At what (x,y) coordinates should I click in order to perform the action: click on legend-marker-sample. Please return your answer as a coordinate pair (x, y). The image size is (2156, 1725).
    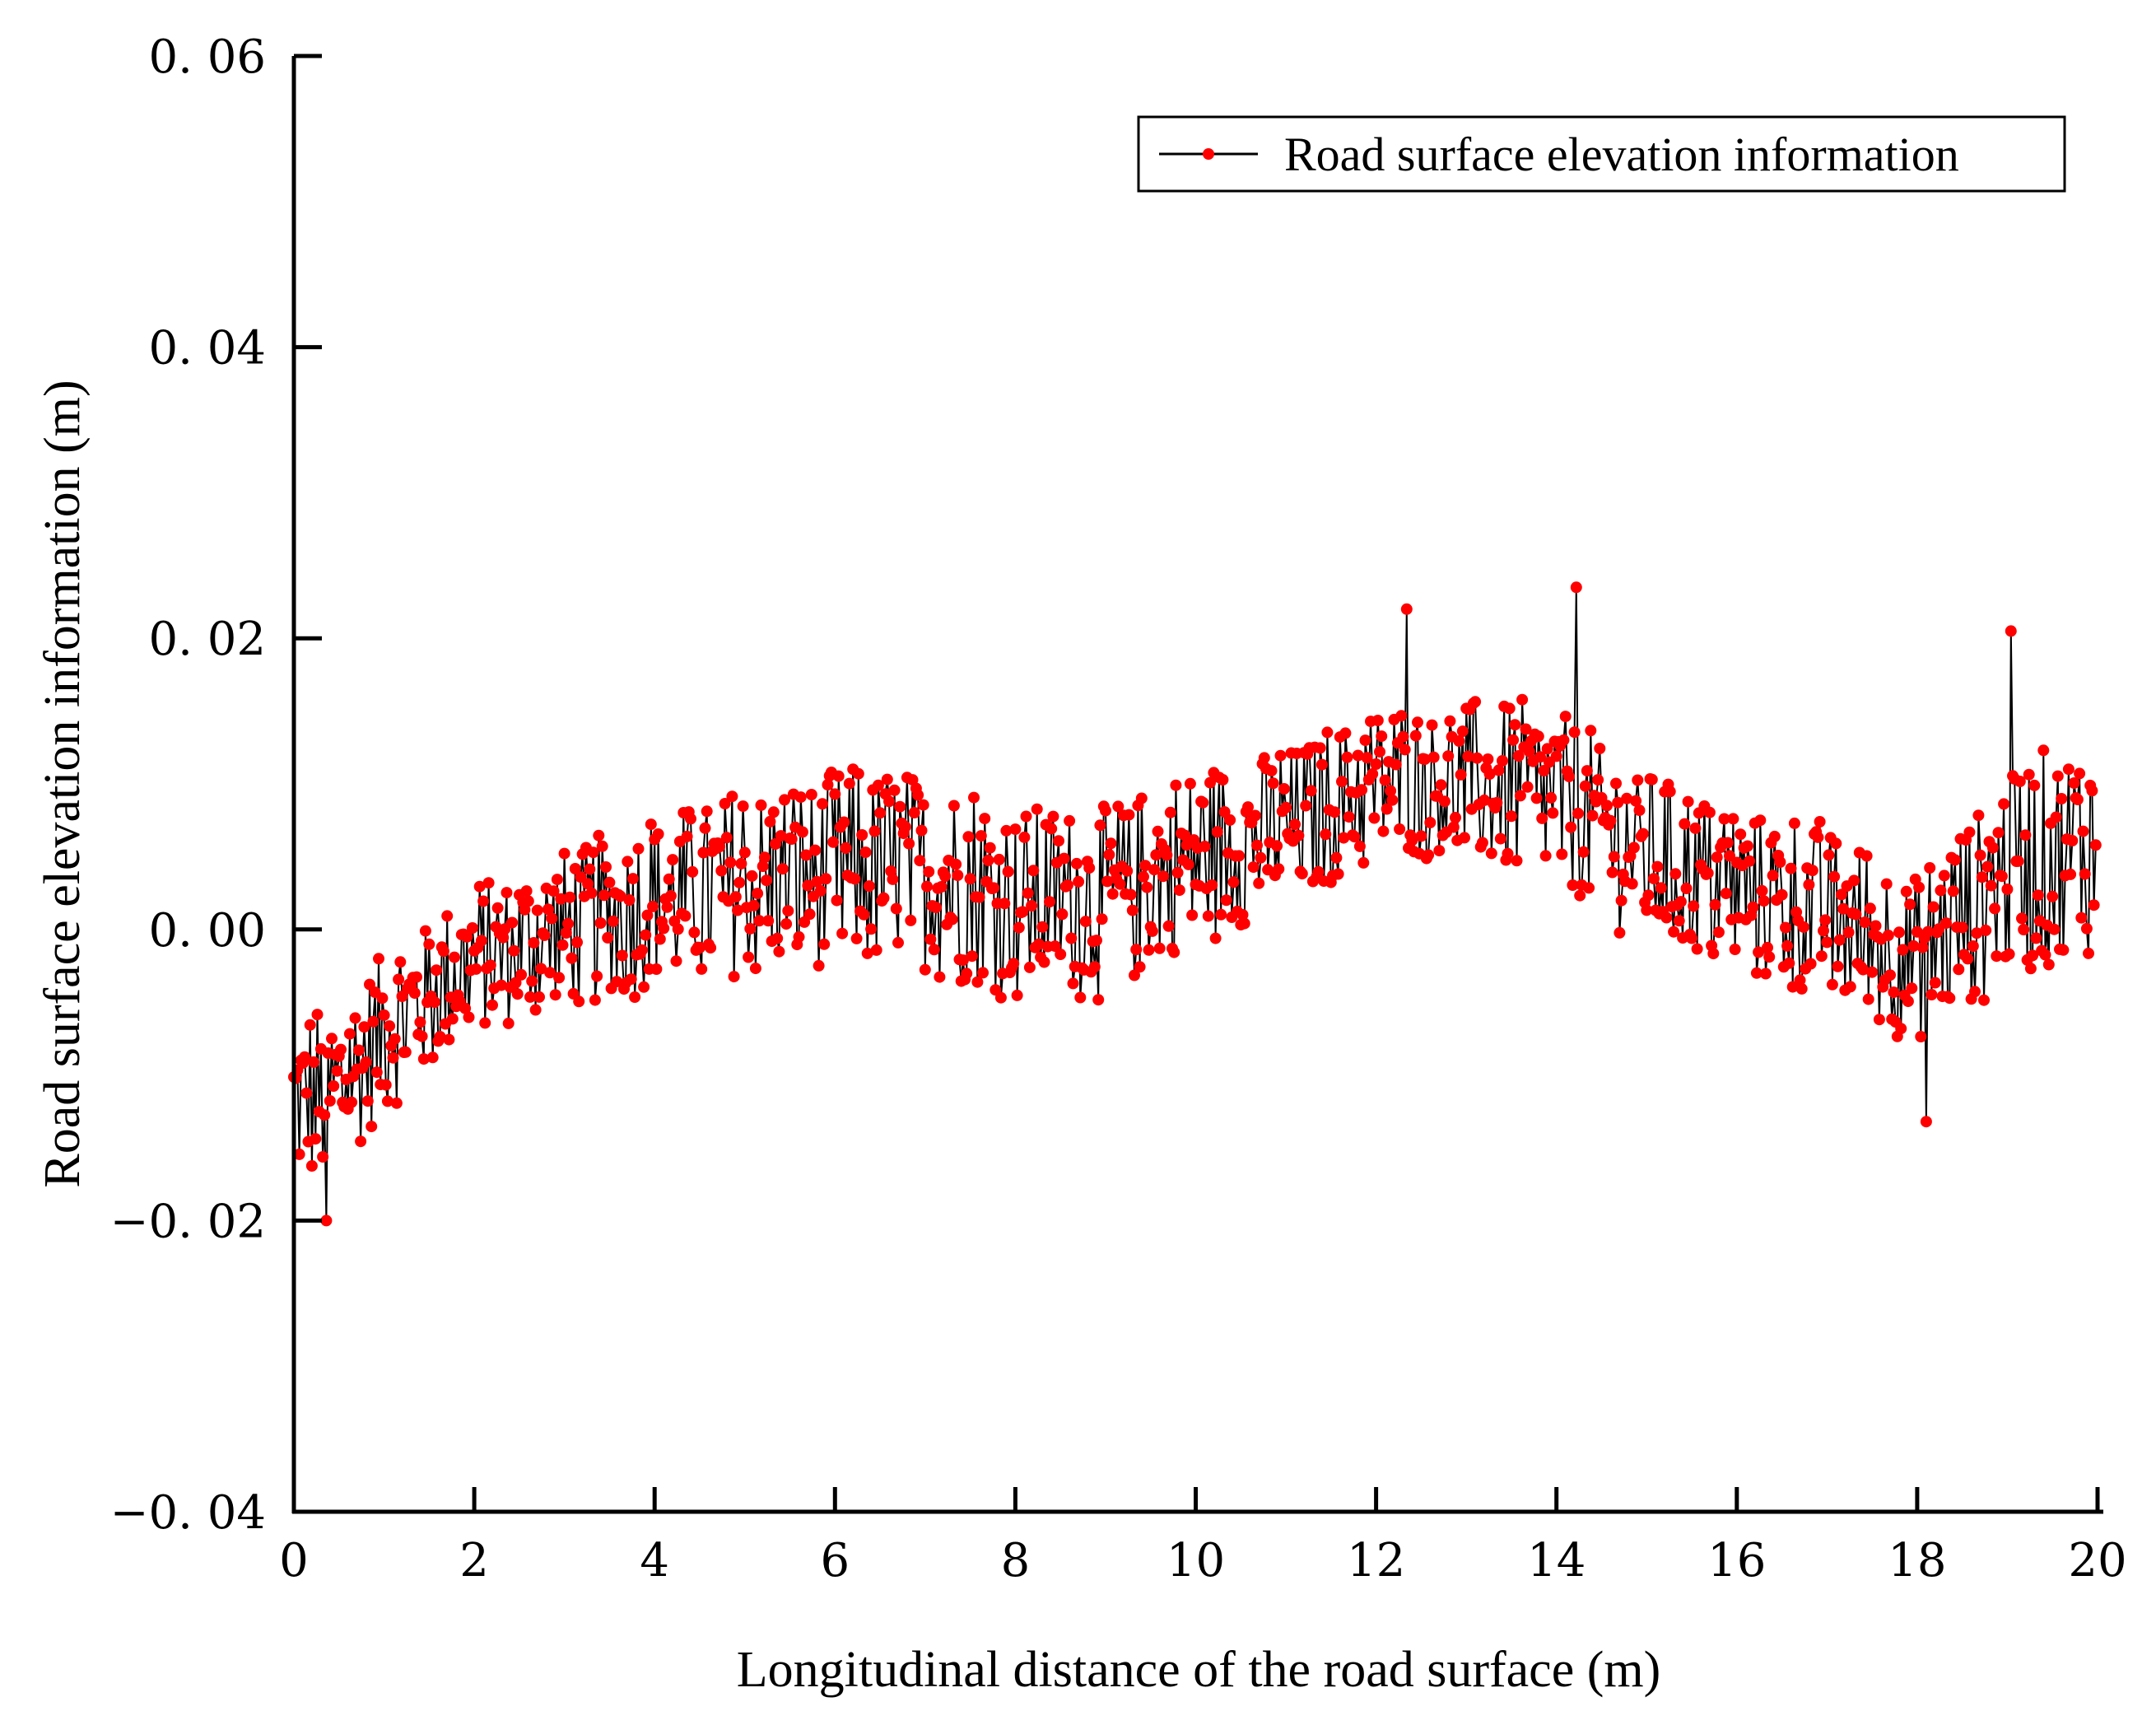
    Looking at the image, I should click on (1208, 154).